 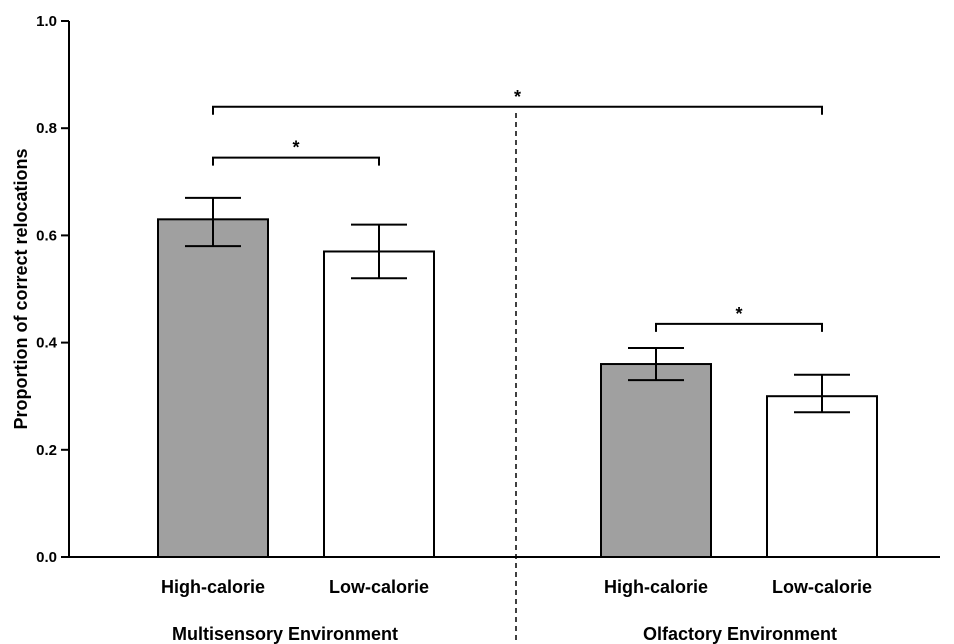 What do you see at coordinates (285, 634) in the screenshot?
I see `group-label: Multisensory Environment` at bounding box center [285, 634].